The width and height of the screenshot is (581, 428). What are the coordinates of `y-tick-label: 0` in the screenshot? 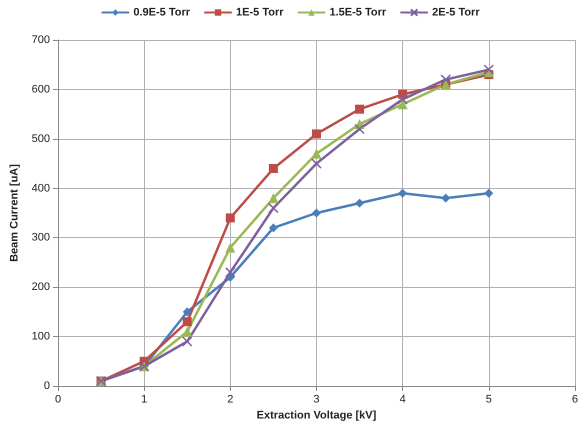 It's located at (47, 386).